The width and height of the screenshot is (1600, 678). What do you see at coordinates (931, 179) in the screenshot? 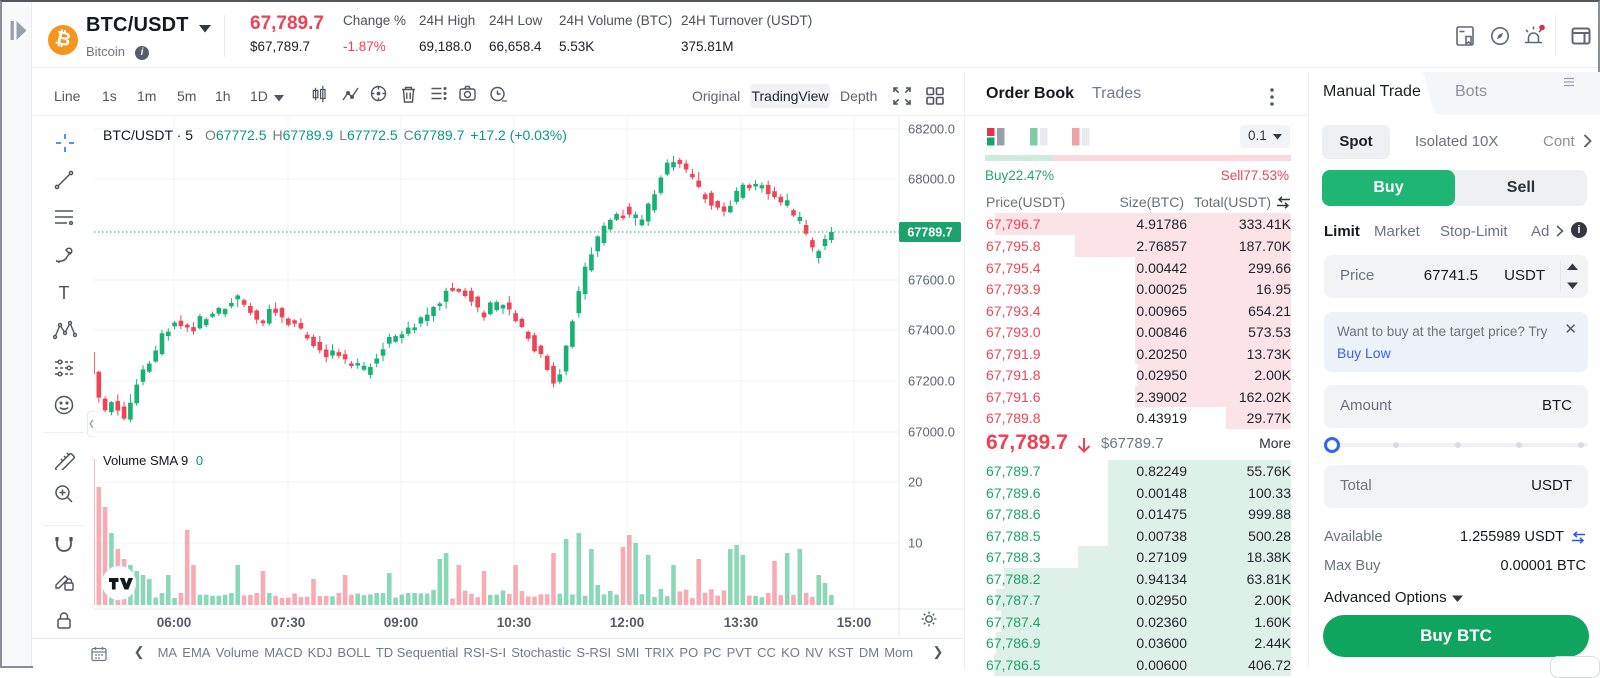
I see `svg-text: 68000.0` at bounding box center [931, 179].